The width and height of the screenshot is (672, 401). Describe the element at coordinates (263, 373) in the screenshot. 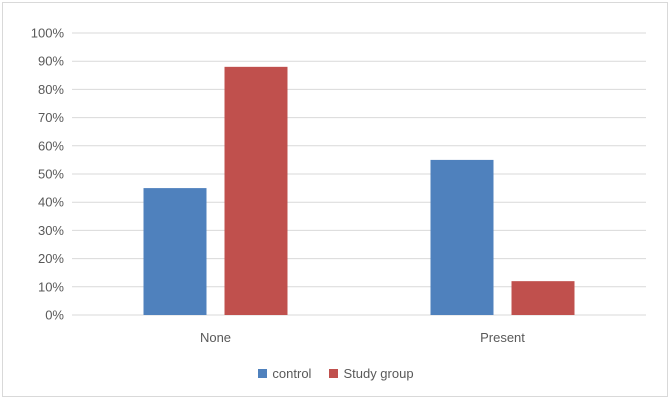

I see `legend-swatch-control` at that location.